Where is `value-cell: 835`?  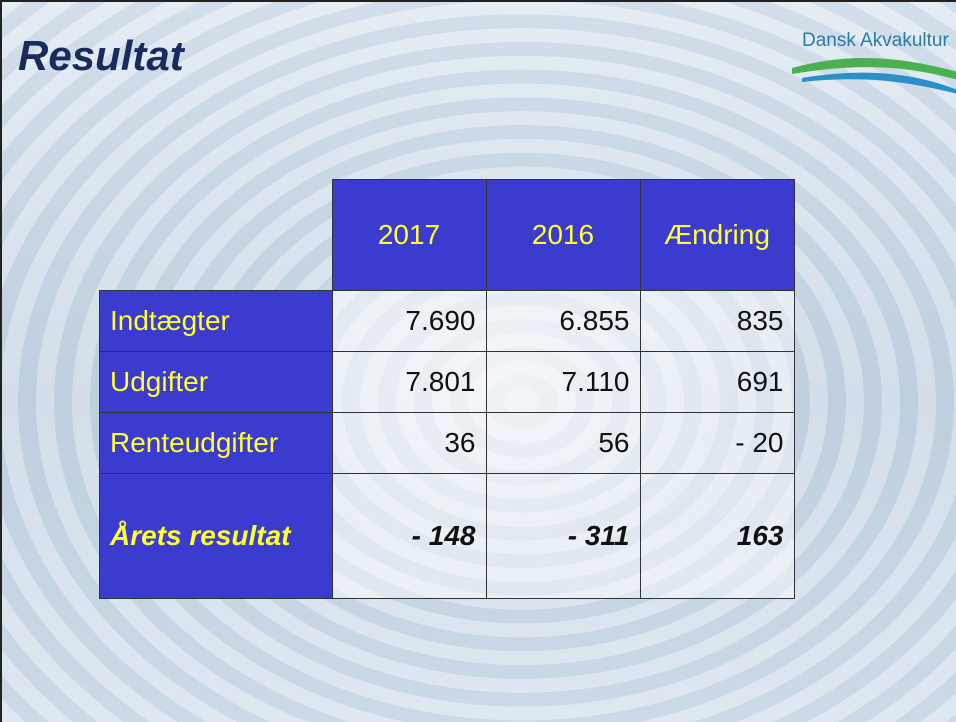
value-cell: 835 is located at coordinates (717, 321).